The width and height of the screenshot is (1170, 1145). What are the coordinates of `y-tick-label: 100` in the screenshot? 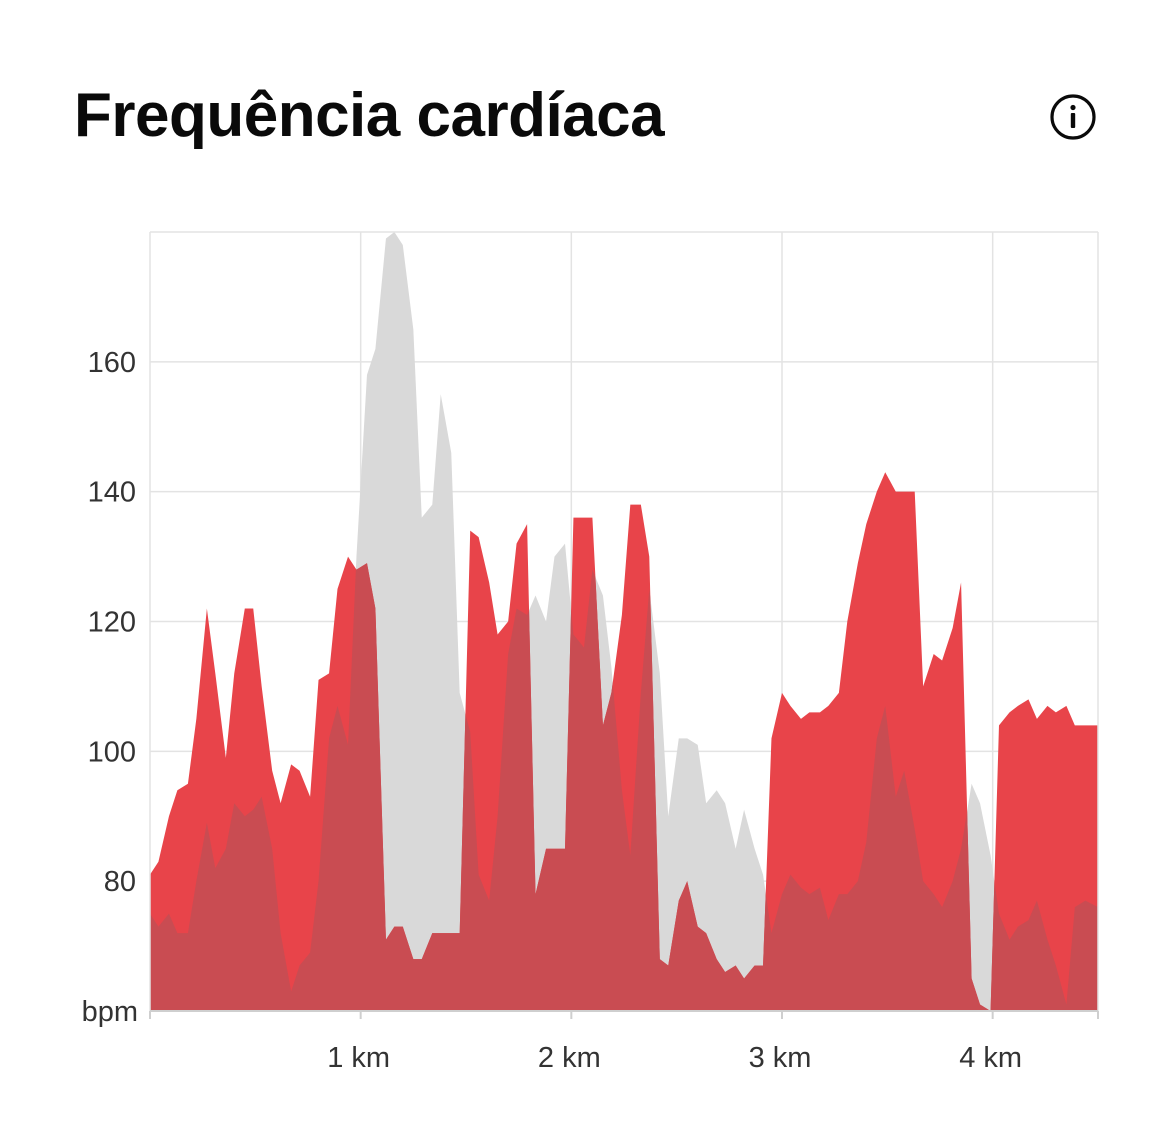 It's located at (112, 752).